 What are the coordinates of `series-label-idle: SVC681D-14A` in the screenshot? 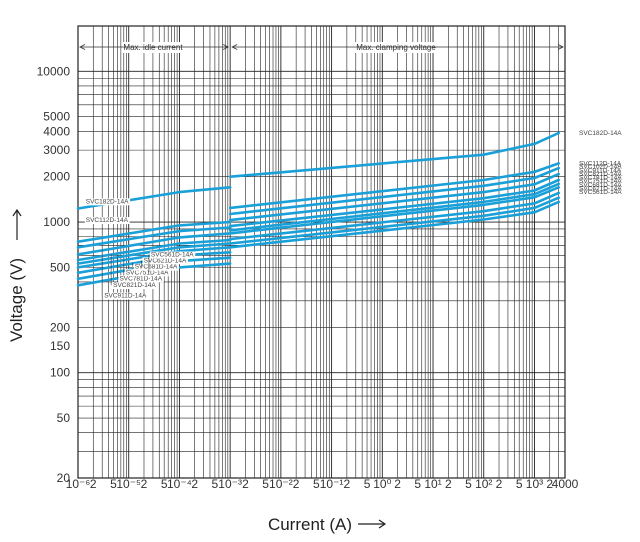 It's located at (156, 267).